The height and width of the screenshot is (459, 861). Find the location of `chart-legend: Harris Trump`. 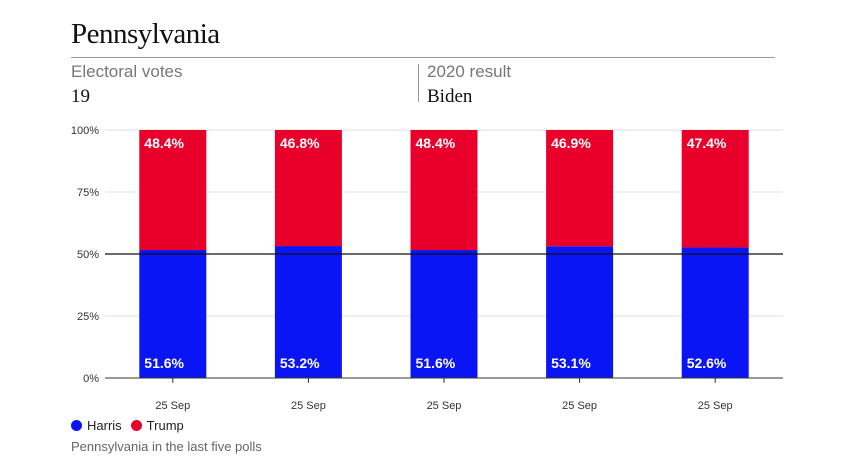

chart-legend: Harris Trump is located at coordinates (132, 425).